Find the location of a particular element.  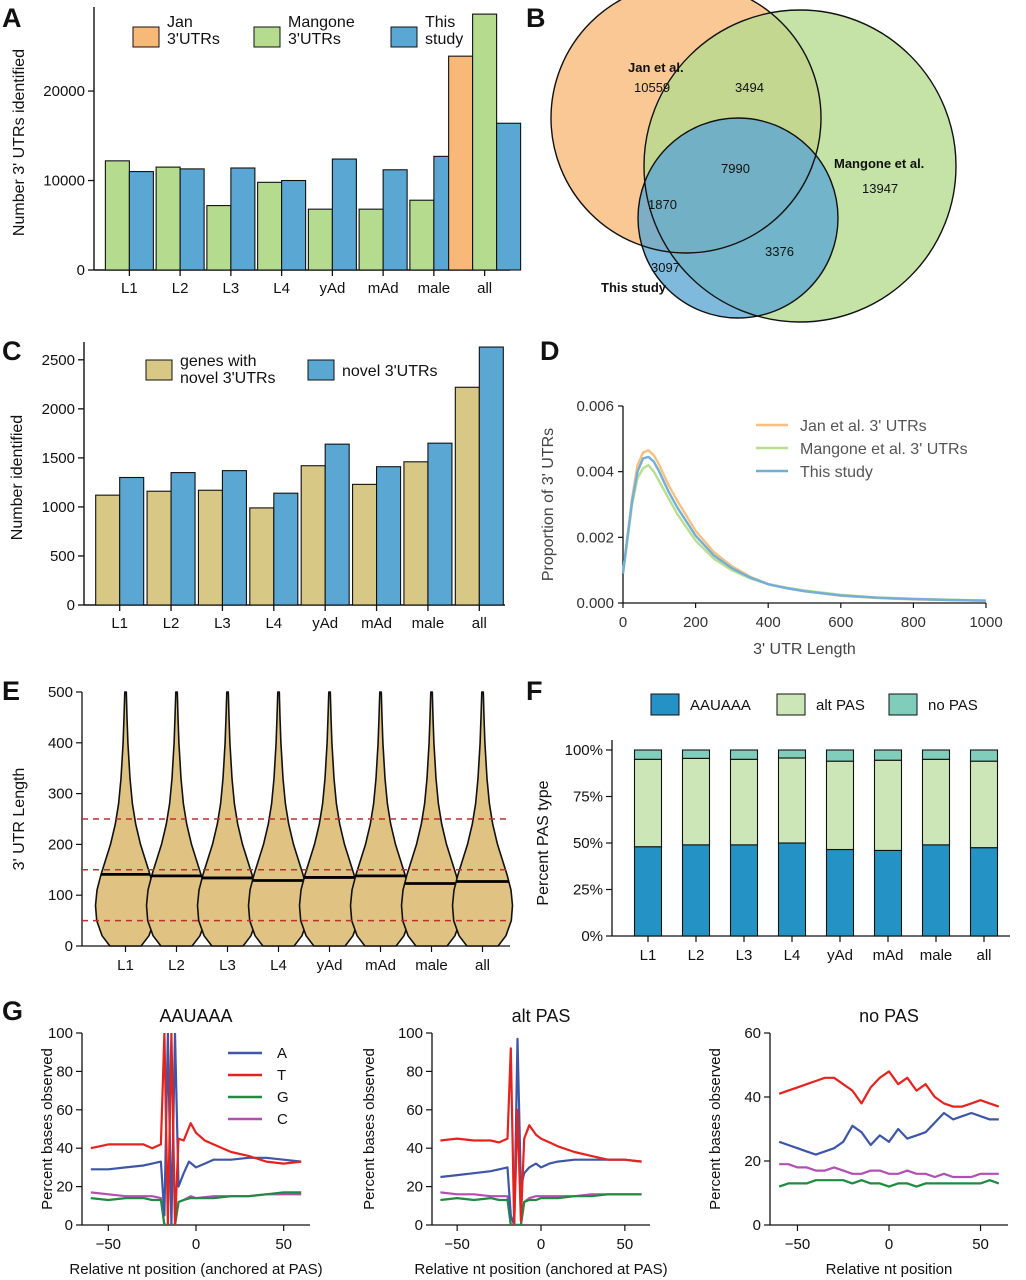

venn-count-jan-study: 1870 is located at coordinates (662, 204).